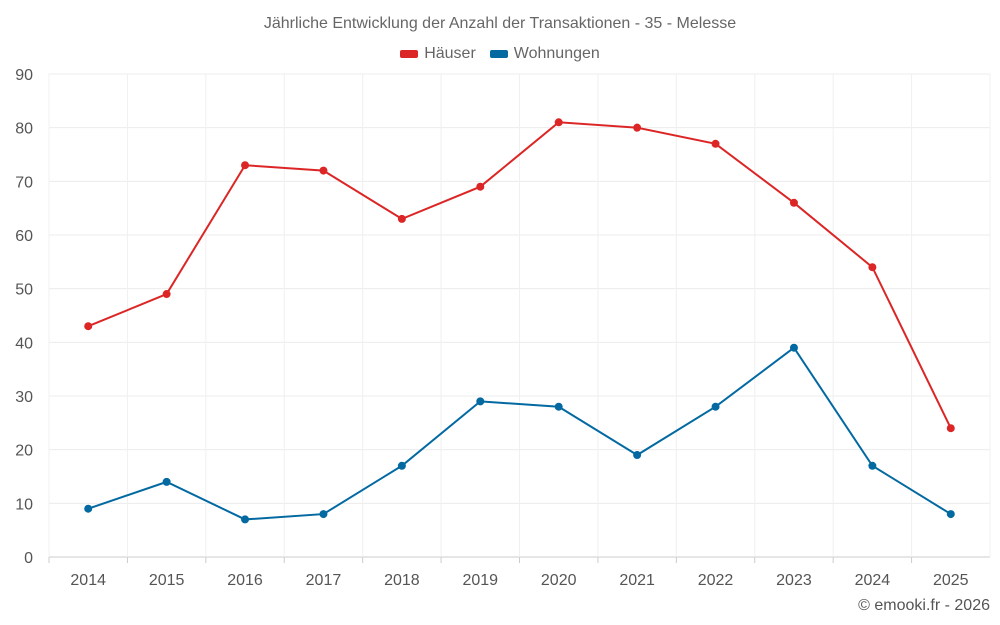 Image resolution: width=1000 pixels, height=625 pixels. What do you see at coordinates (637, 580) in the screenshot?
I see `x-tick-label: 2021` at bounding box center [637, 580].